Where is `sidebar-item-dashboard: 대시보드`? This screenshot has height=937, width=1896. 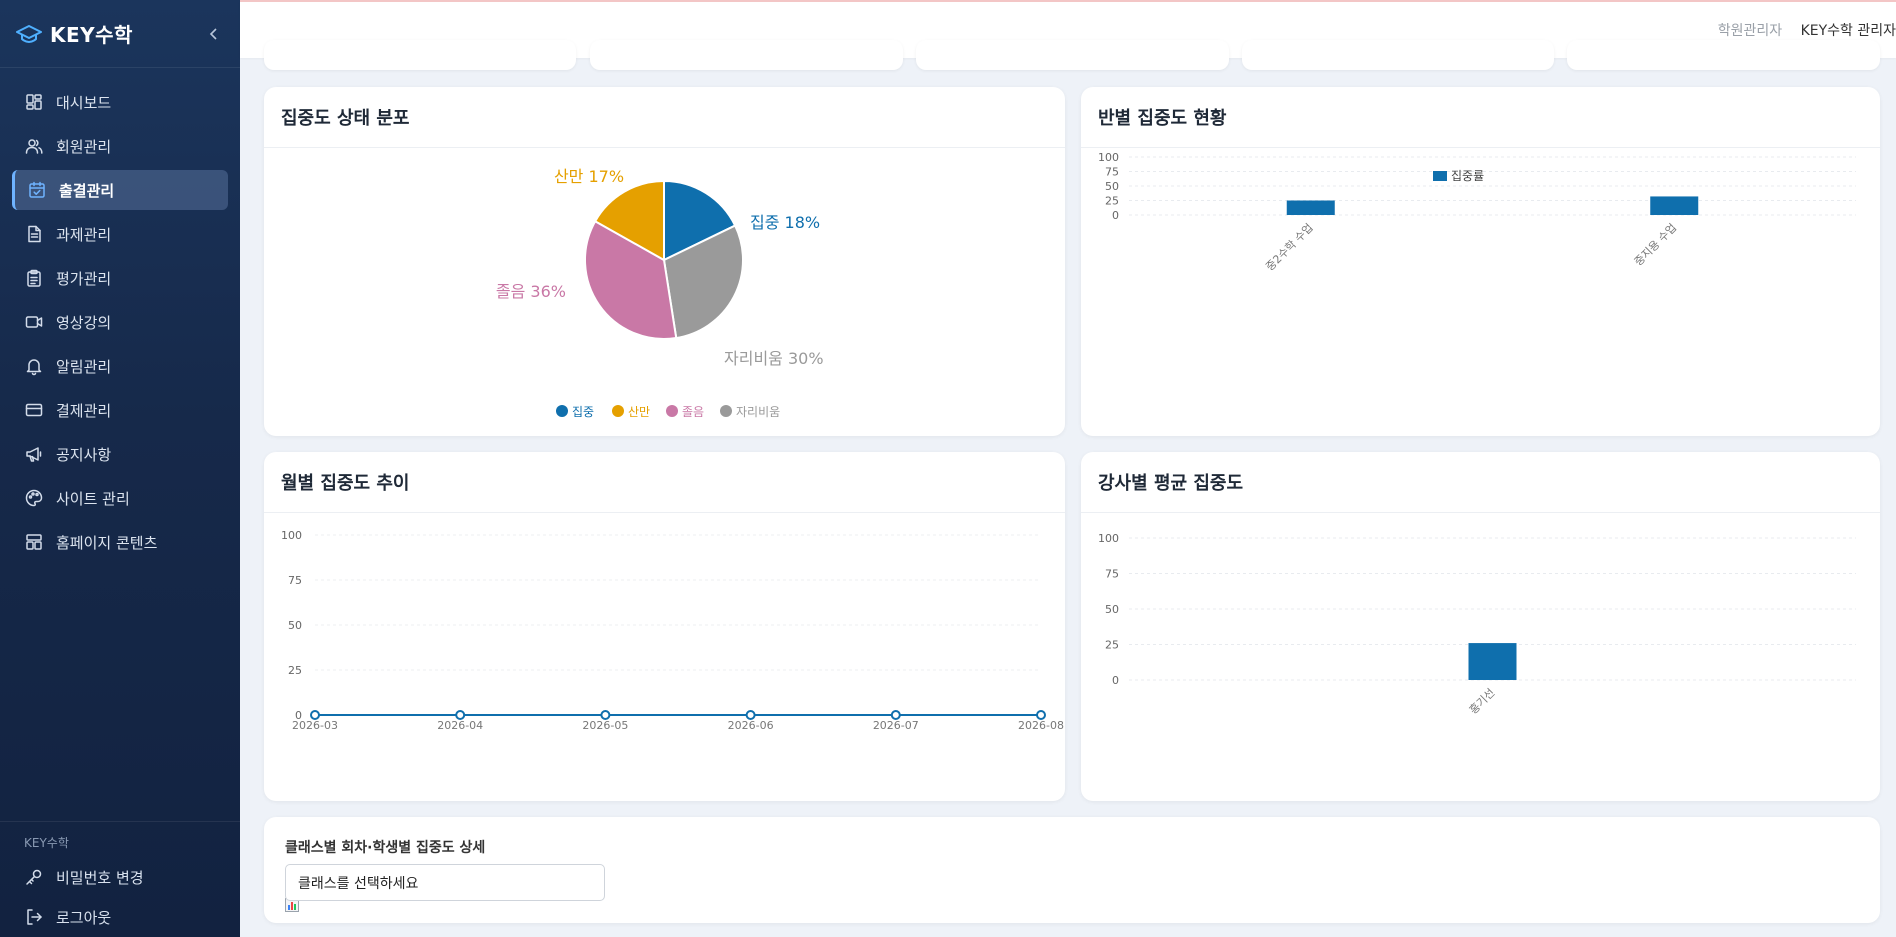
sidebar-item-dashboard: 대시보드 is located at coordinates (120, 102).